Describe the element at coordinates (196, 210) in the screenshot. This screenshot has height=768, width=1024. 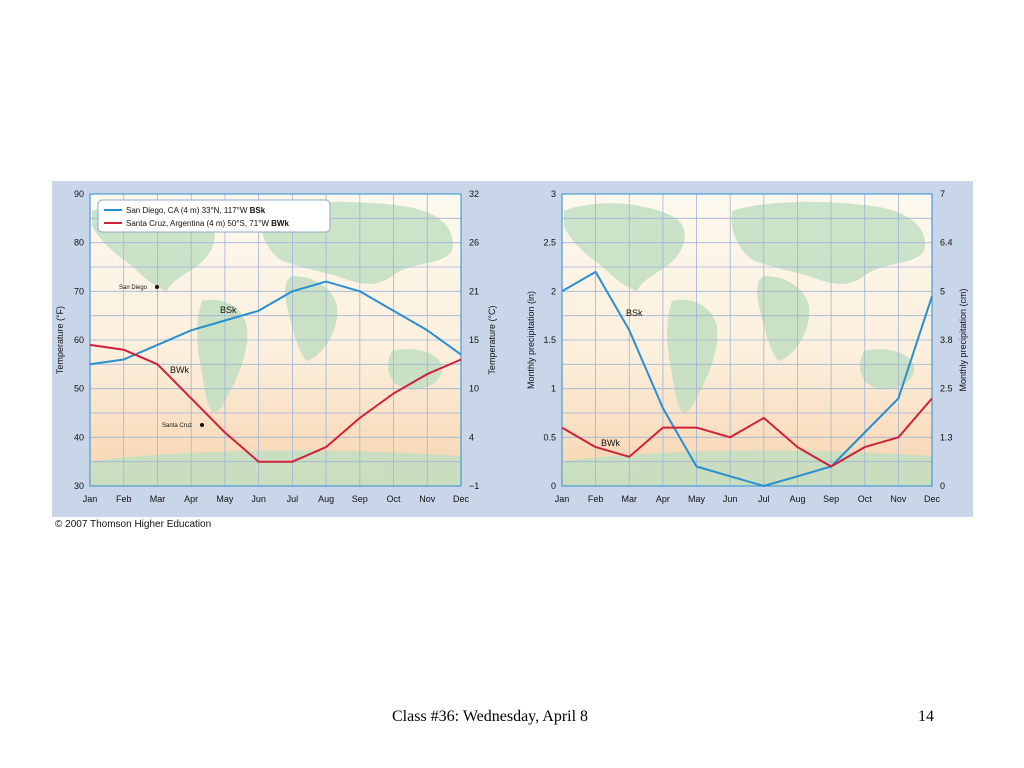
I see `legend-san-diego-text: San Diego, CA (4 m) 33°N, 117°W BSk` at that location.